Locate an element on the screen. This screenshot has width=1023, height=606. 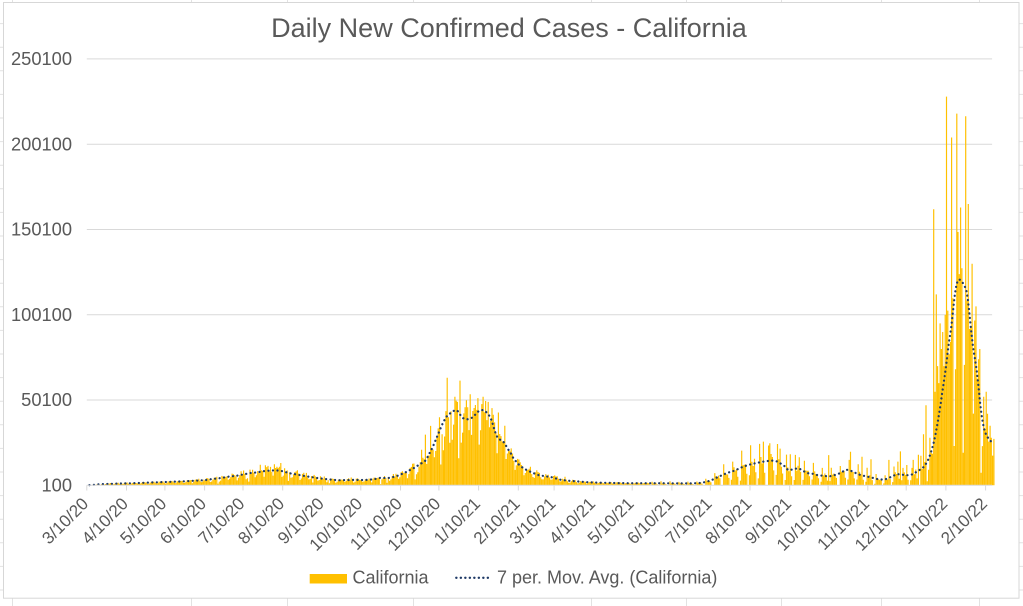
svg-text: 50100 is located at coordinates (46, 399).